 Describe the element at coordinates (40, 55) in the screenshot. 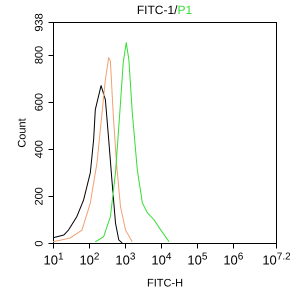

I see `y-tick-label: 800` at that location.